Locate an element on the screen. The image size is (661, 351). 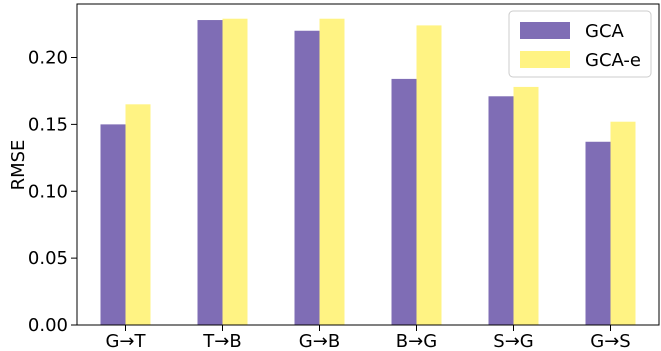
legend-swatch-gca is located at coordinates (545, 30).